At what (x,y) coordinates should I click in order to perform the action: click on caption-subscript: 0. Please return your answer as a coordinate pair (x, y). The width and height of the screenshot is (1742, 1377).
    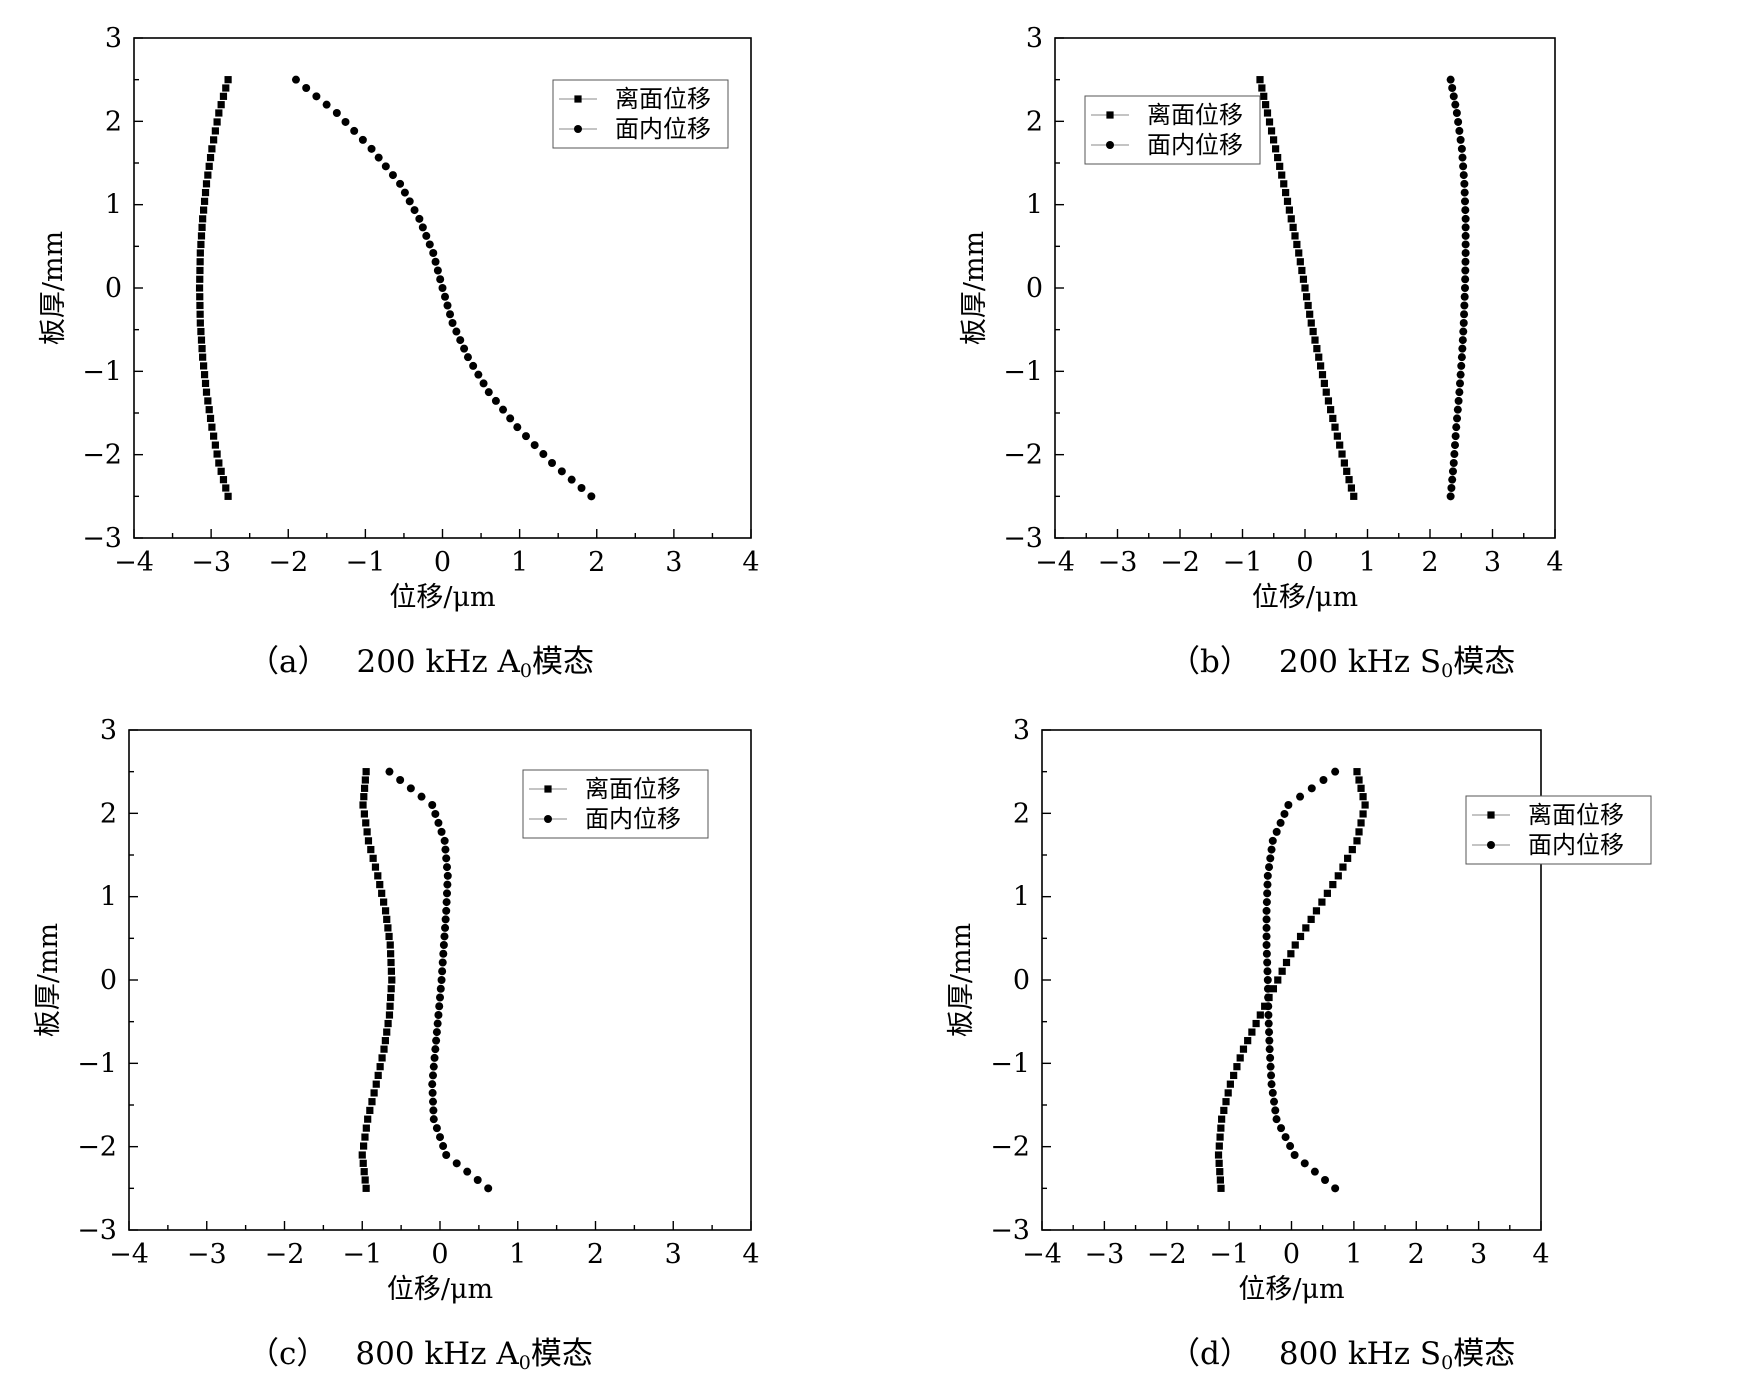
    Looking at the image, I should click on (1447, 1363).